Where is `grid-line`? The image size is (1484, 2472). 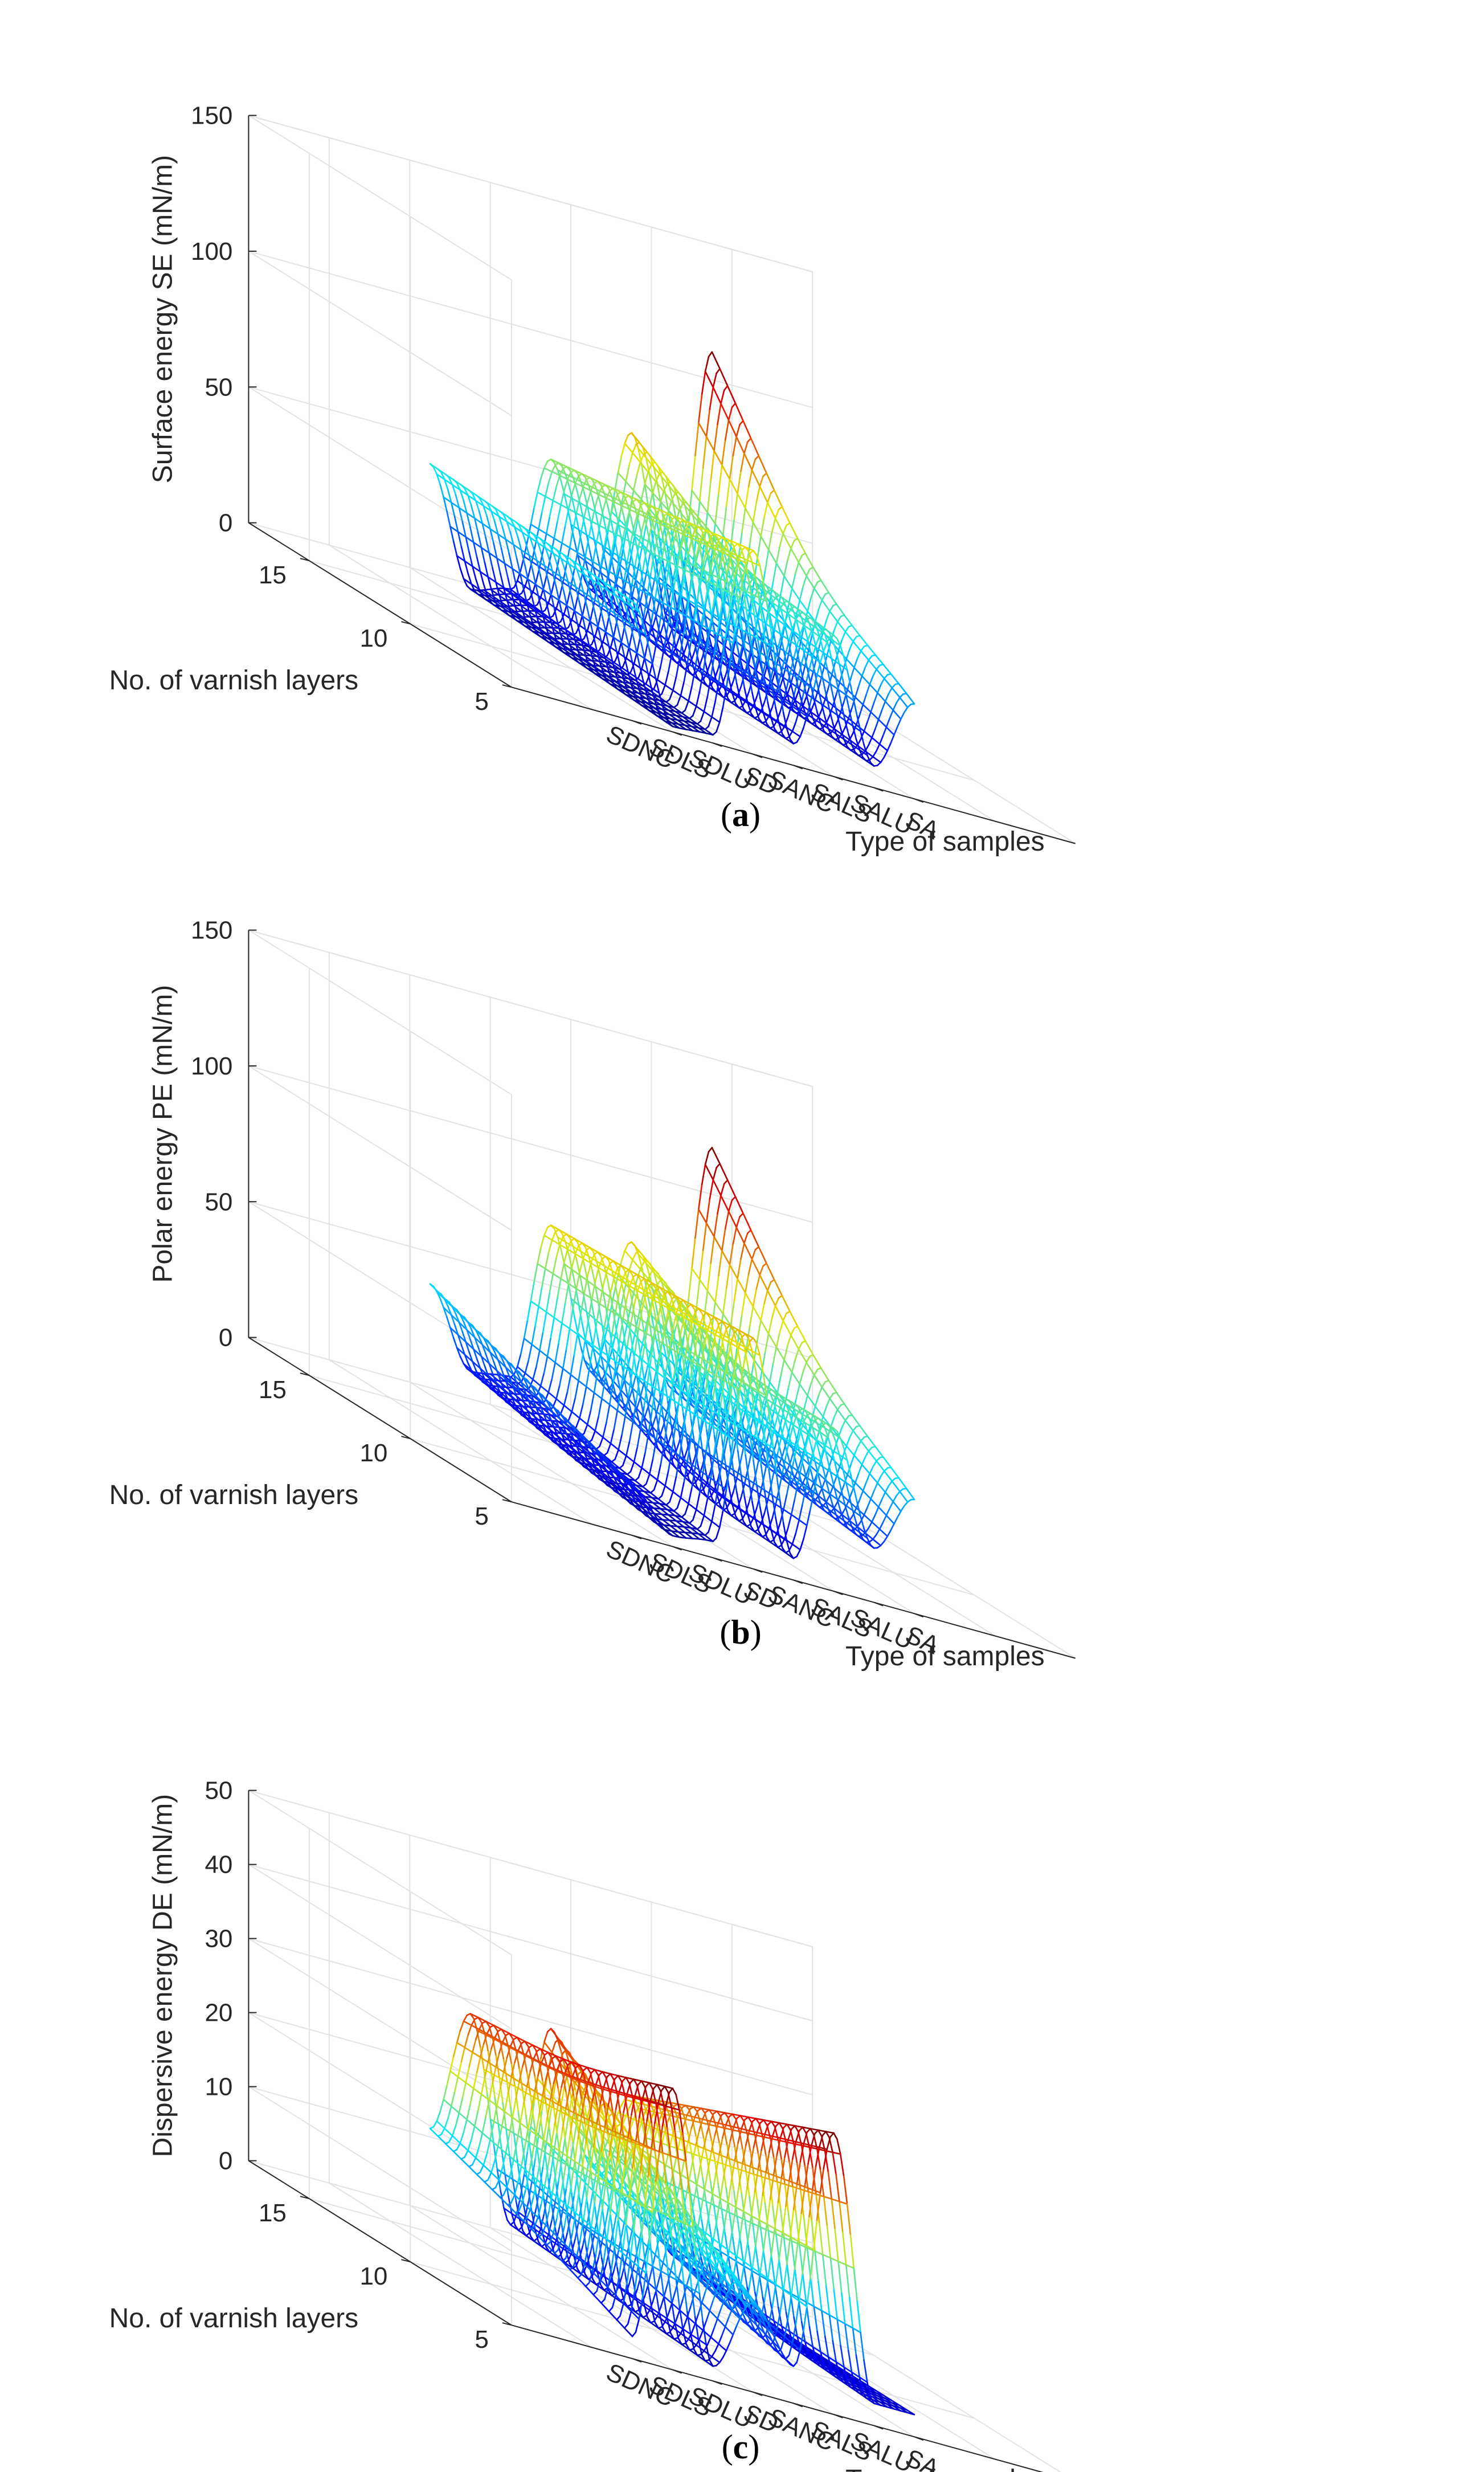
grid-line is located at coordinates (530, 1012).